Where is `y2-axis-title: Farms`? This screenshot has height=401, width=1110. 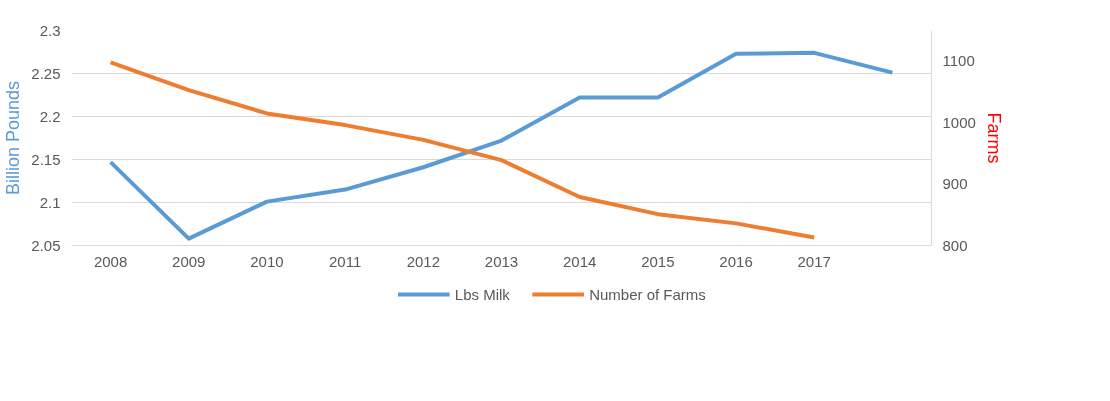 y2-axis-title: Farms is located at coordinates (993, 138).